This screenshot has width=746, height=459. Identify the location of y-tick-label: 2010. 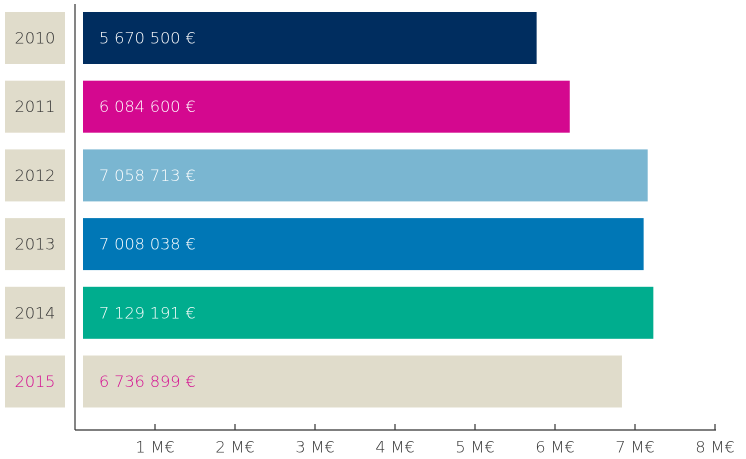
(35, 38).